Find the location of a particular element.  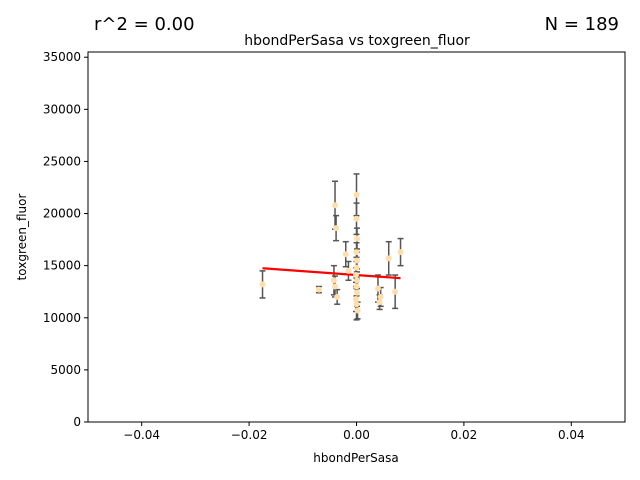

x-tick-label: 0.02 is located at coordinates (464, 435).